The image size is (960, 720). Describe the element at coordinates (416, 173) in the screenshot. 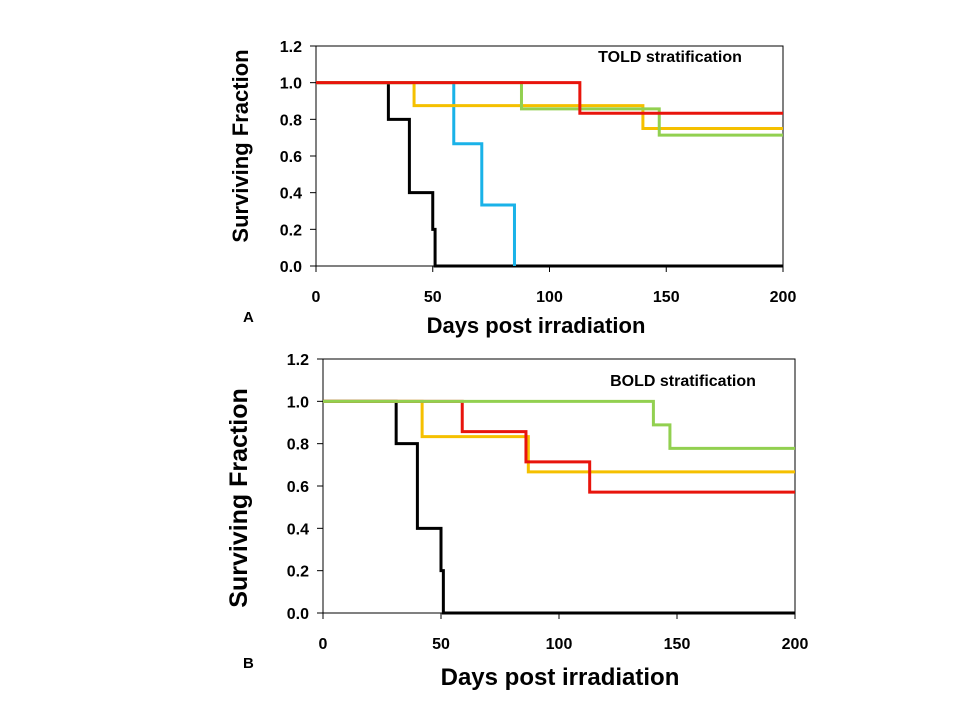

I see `series-line-blue` at that location.